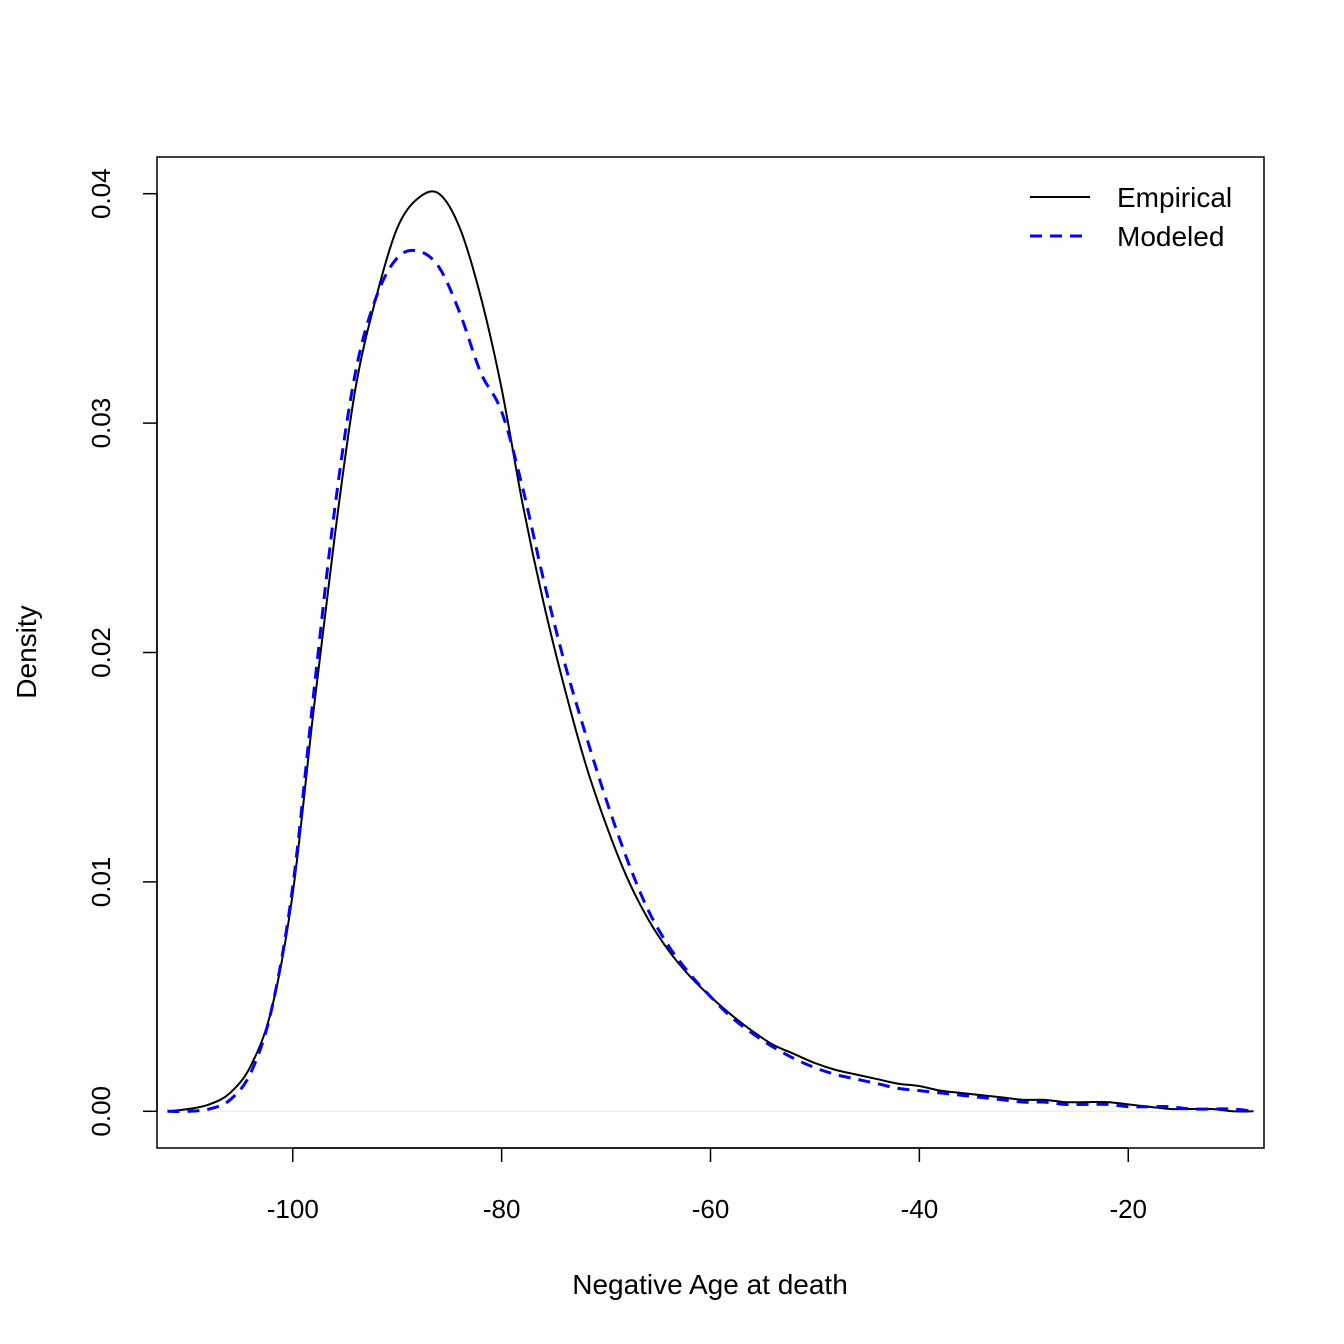 The width and height of the screenshot is (1344, 1344). Describe the element at coordinates (101, 193) in the screenshot. I see `y-tick-label: 0.04` at that location.